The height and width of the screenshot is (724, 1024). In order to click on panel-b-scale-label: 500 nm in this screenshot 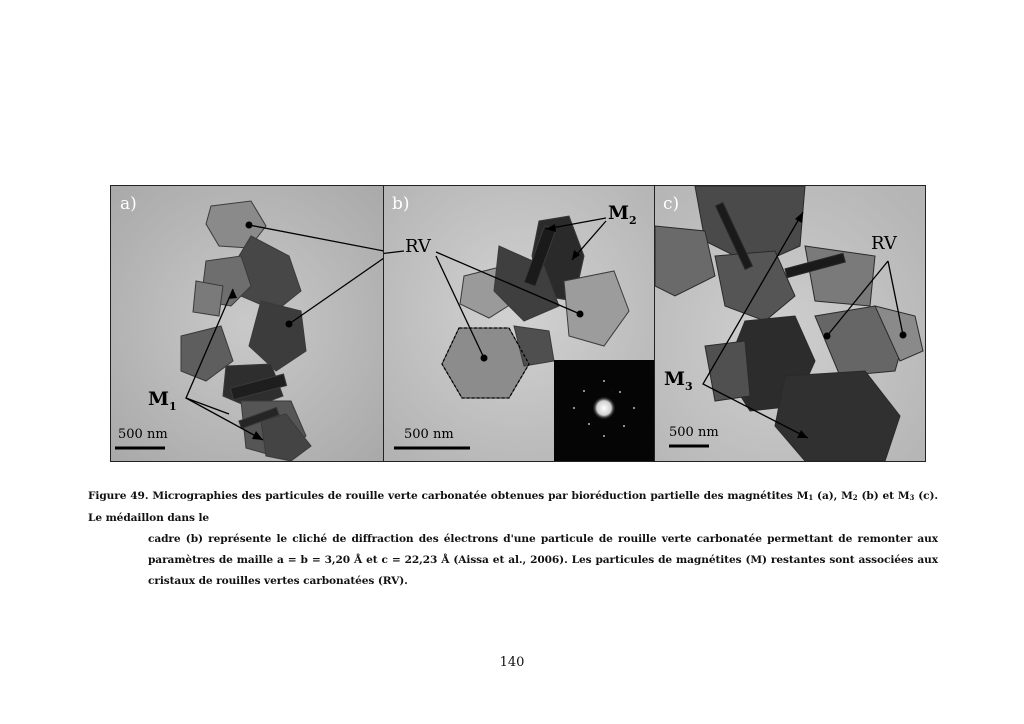, I will do `click(429, 434)`.